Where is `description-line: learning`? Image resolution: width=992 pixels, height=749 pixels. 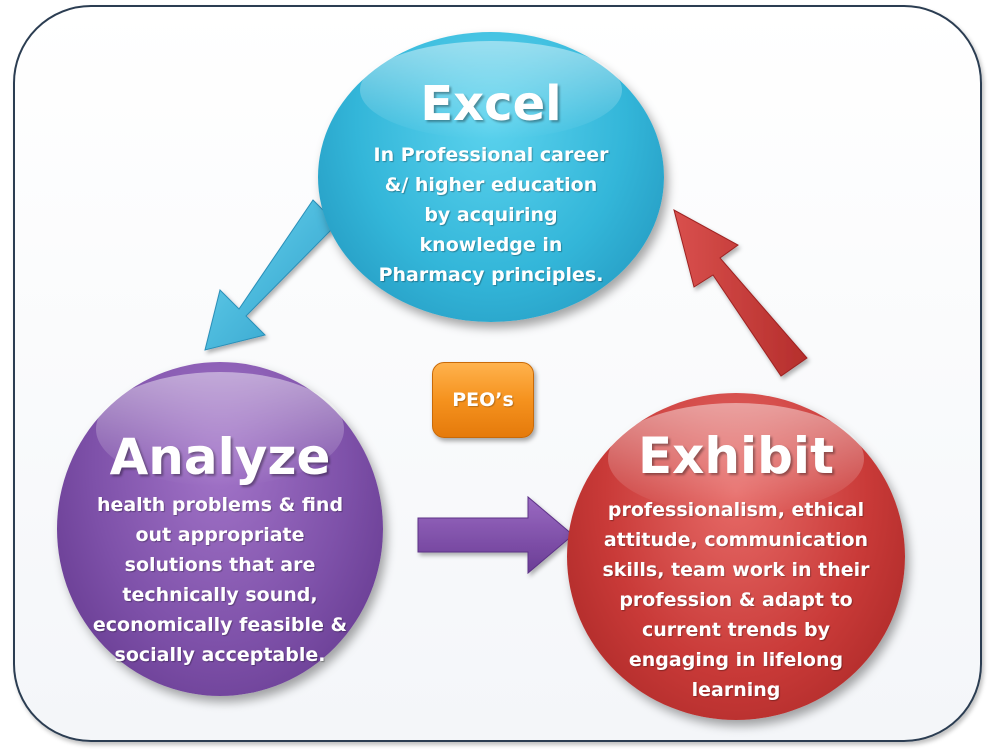
description-line: learning is located at coordinates (736, 690).